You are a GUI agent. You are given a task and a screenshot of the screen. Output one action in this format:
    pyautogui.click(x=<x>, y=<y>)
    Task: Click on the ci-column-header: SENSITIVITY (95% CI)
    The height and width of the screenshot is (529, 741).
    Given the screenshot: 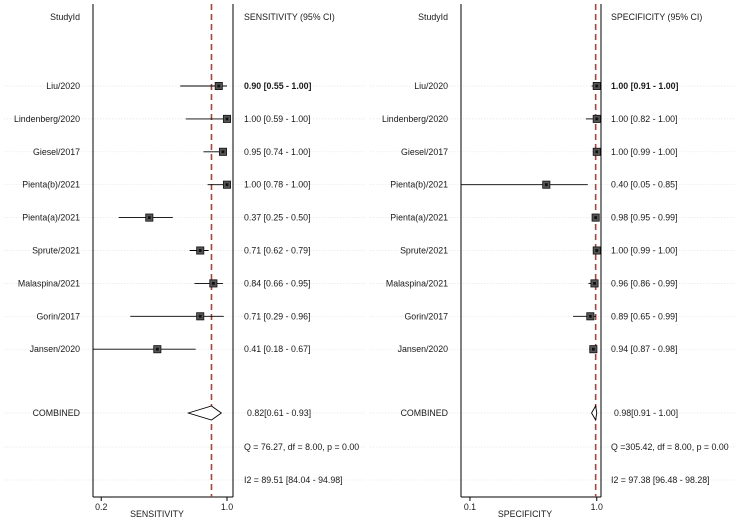 What is the action you would take?
    pyautogui.click(x=289, y=17)
    